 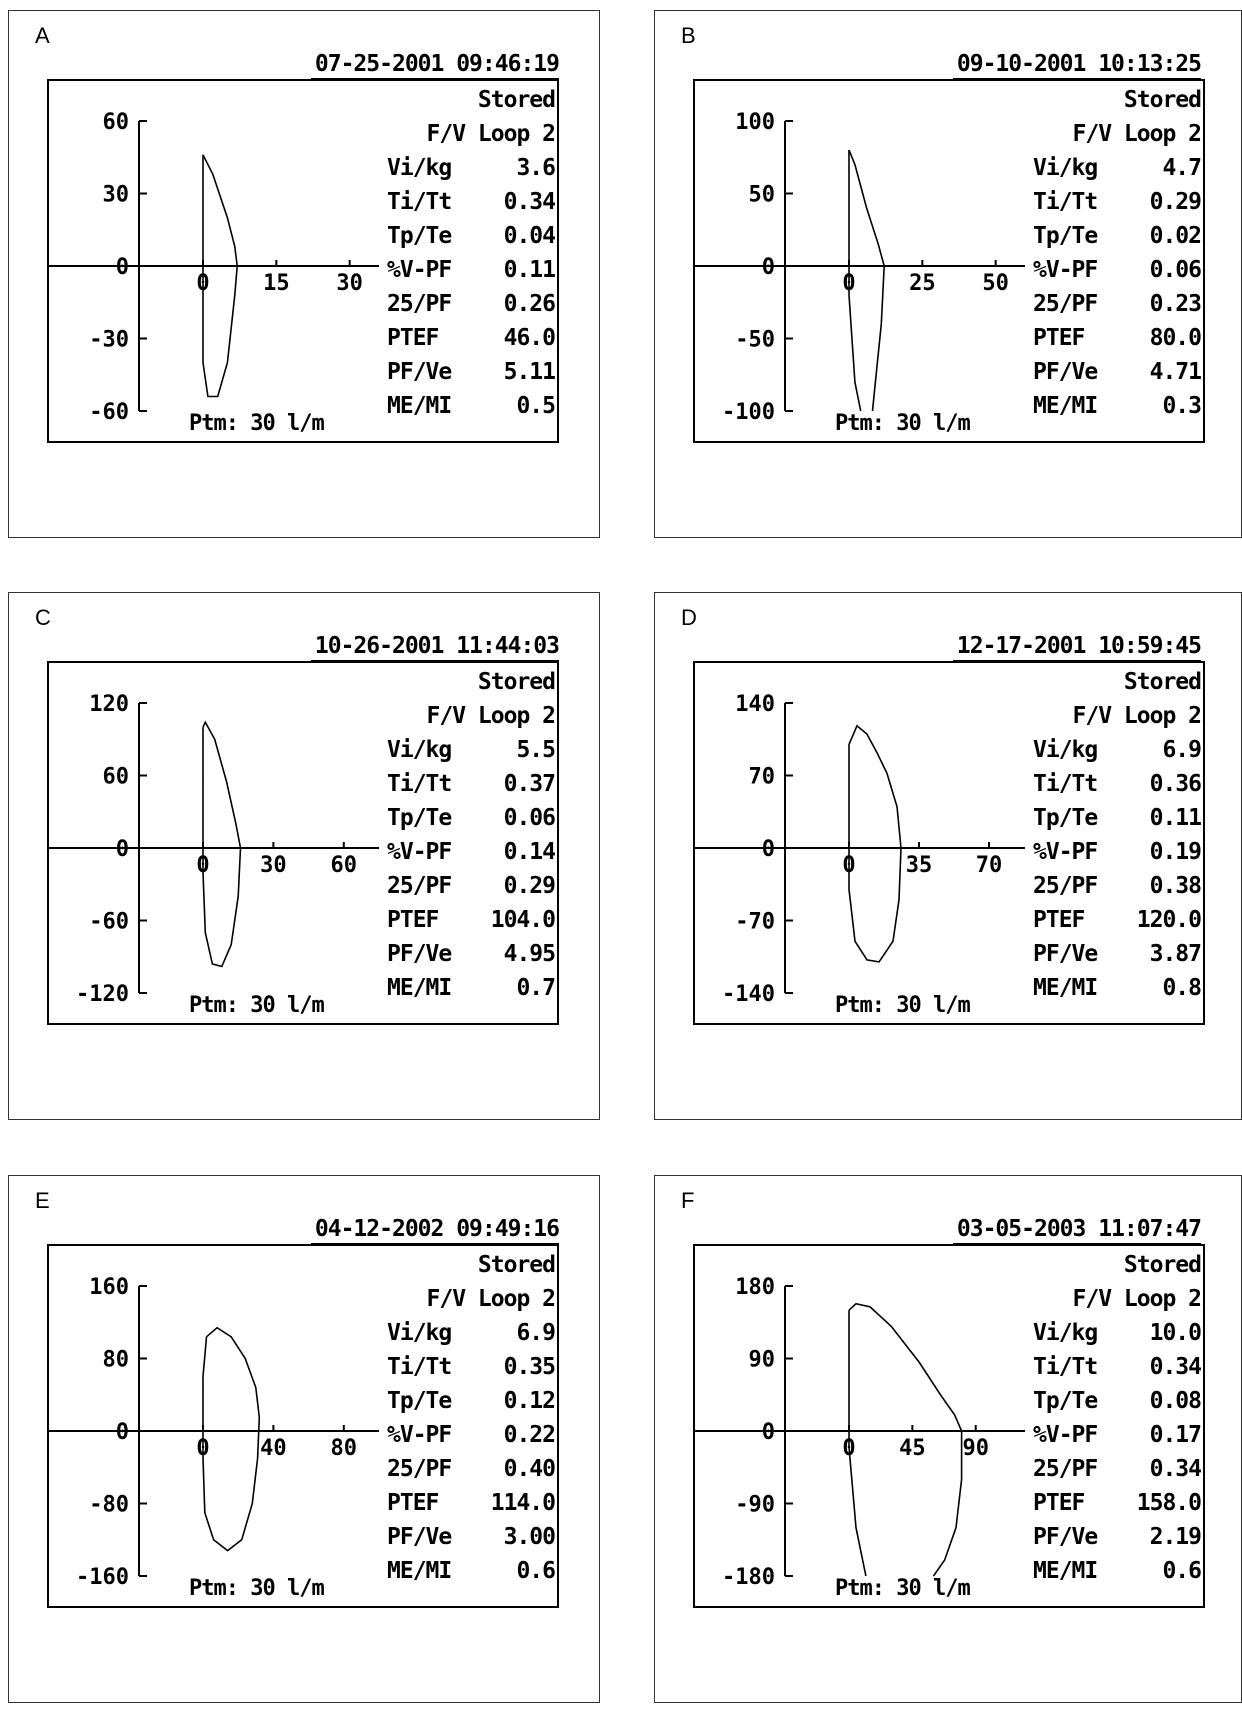 What do you see at coordinates (919, 865) in the screenshot?
I see `x-tick-label: 35` at bounding box center [919, 865].